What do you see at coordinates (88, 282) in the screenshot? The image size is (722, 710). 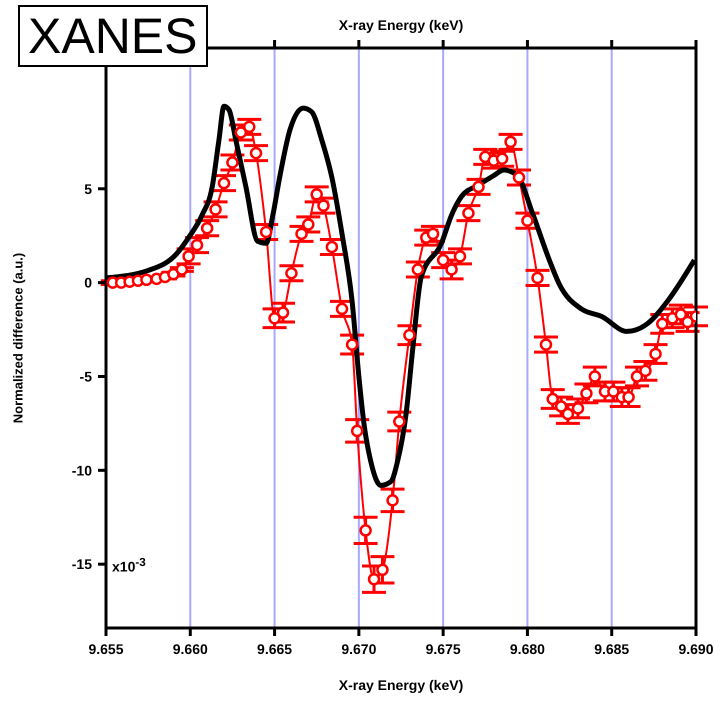 I see `y-tick-label: 0` at bounding box center [88, 282].